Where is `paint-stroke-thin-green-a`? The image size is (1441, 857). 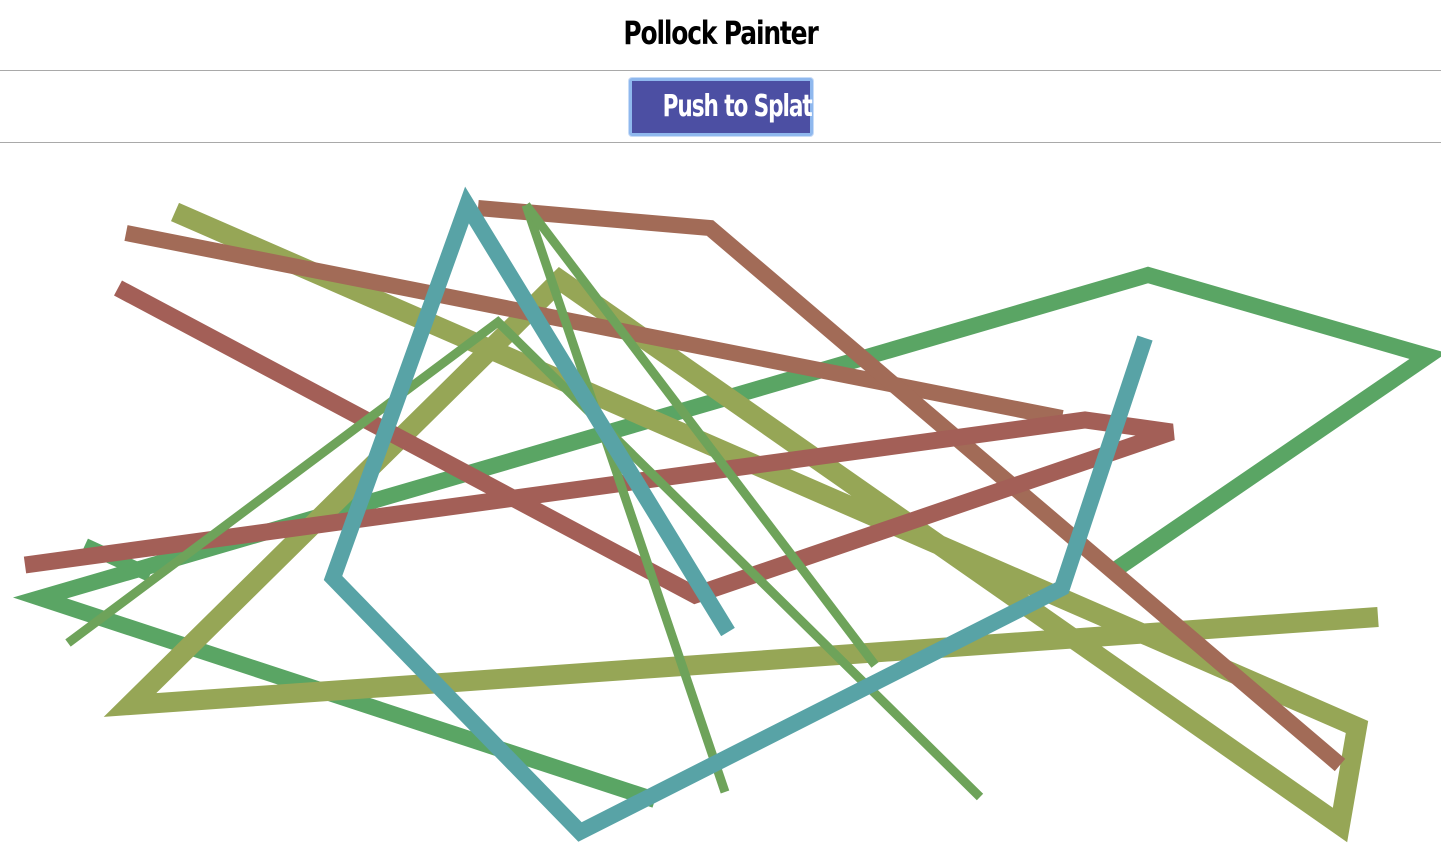 paint-stroke-thin-green-a is located at coordinates (625, 498).